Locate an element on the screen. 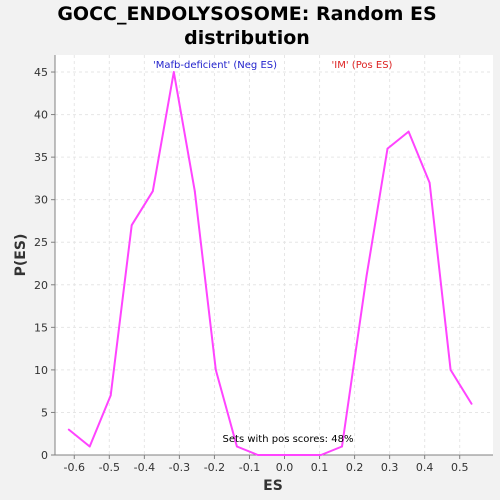 This screenshot has height=500, width=500. x-tick-label: 0.1 is located at coordinates (320, 467).